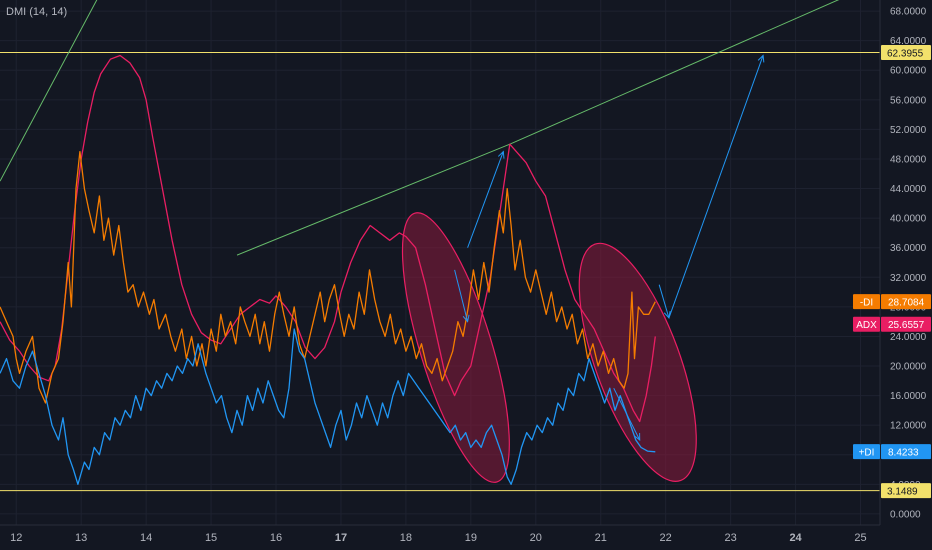 The image size is (932, 550). Describe the element at coordinates (731, 538) in the screenshot. I see `x-tick-label: 23` at that location.